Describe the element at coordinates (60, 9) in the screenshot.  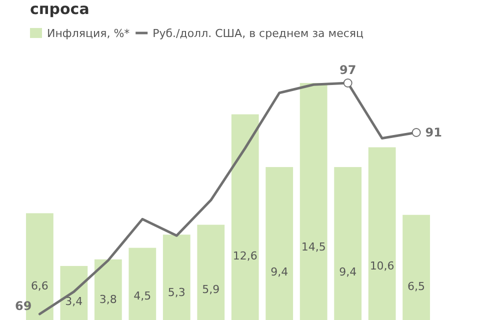
I see `chart-title: спроса` at that location.